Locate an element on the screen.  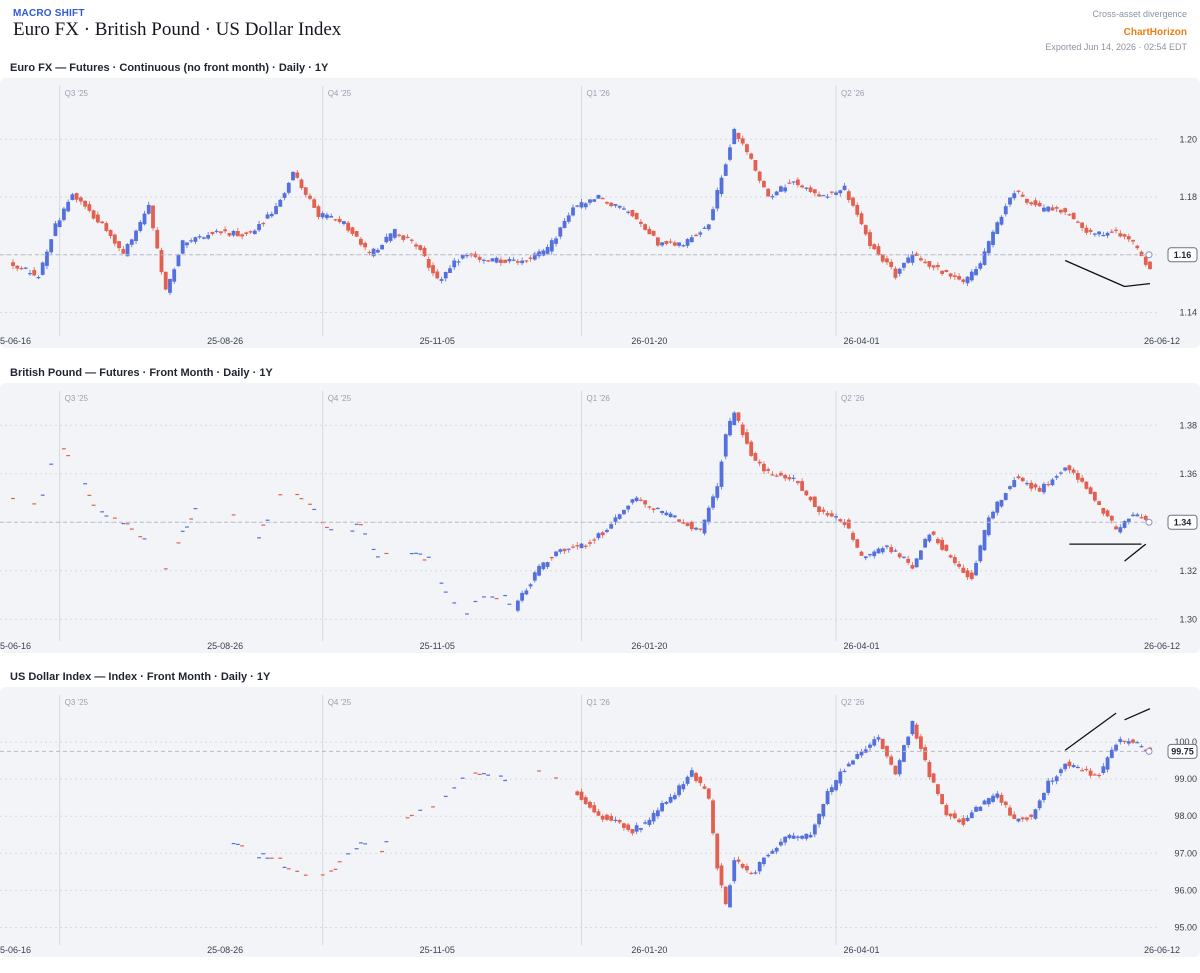
report-subtitle: Cross-asset divergence is located at coordinates (1139, 14).